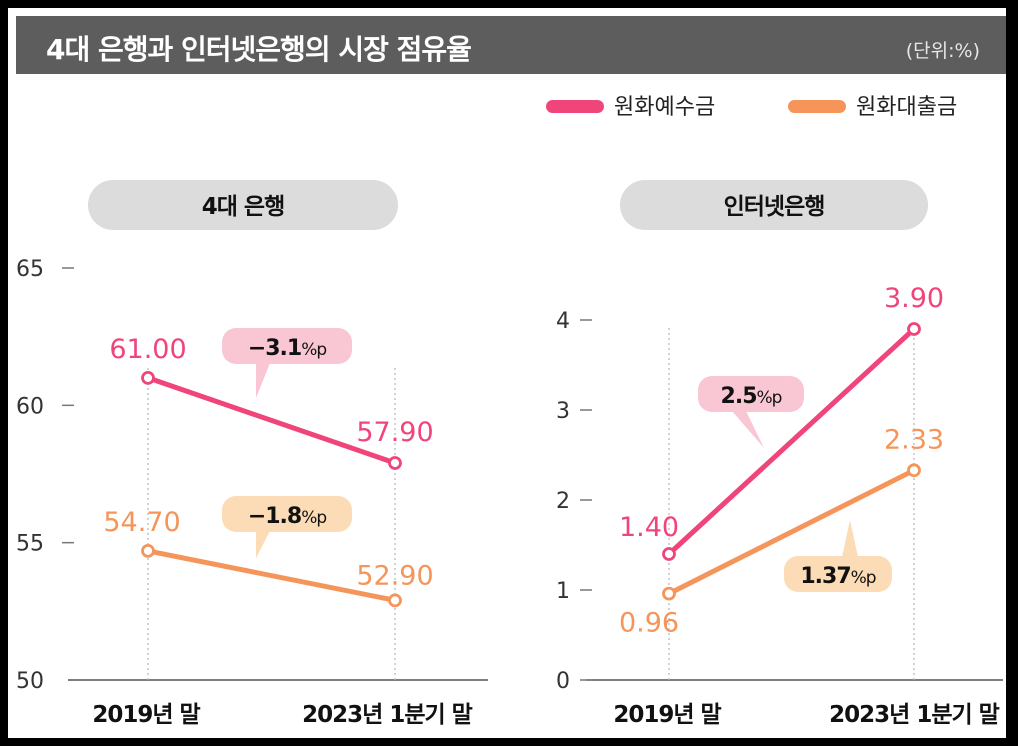  What do you see at coordinates (739, 396) in the screenshot?
I see `change-value: 2.5` at bounding box center [739, 396].